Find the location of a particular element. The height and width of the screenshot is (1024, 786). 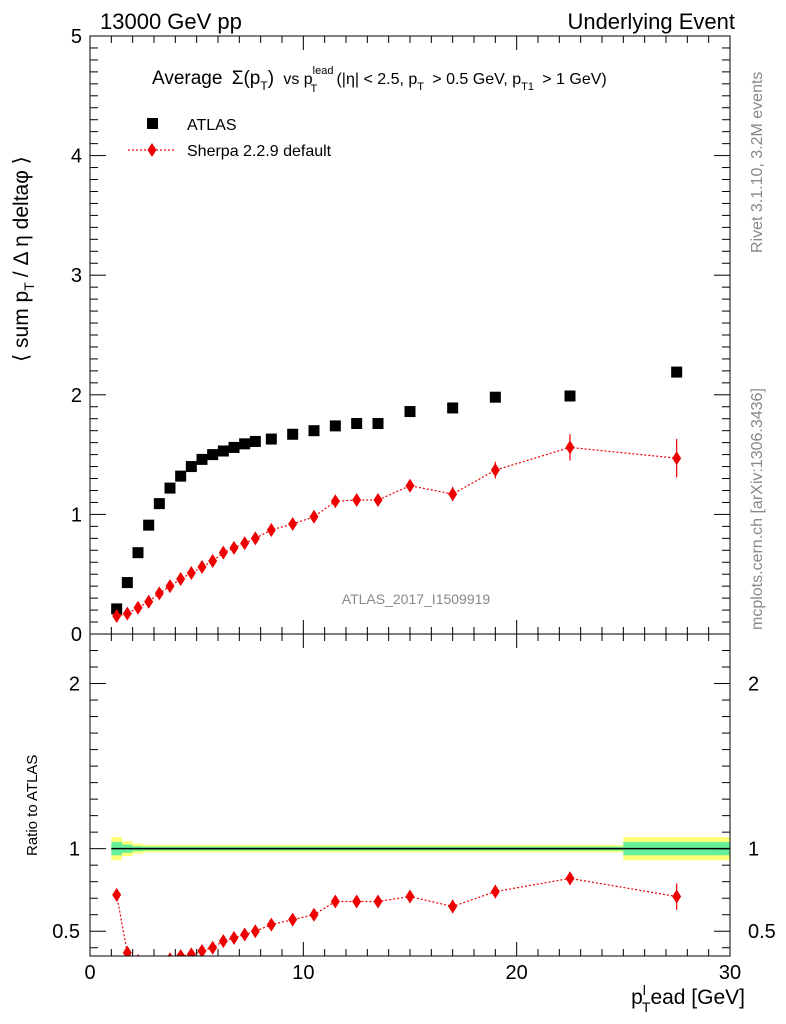

ratio-y-tick-label-right: 2 is located at coordinates (753, 685).